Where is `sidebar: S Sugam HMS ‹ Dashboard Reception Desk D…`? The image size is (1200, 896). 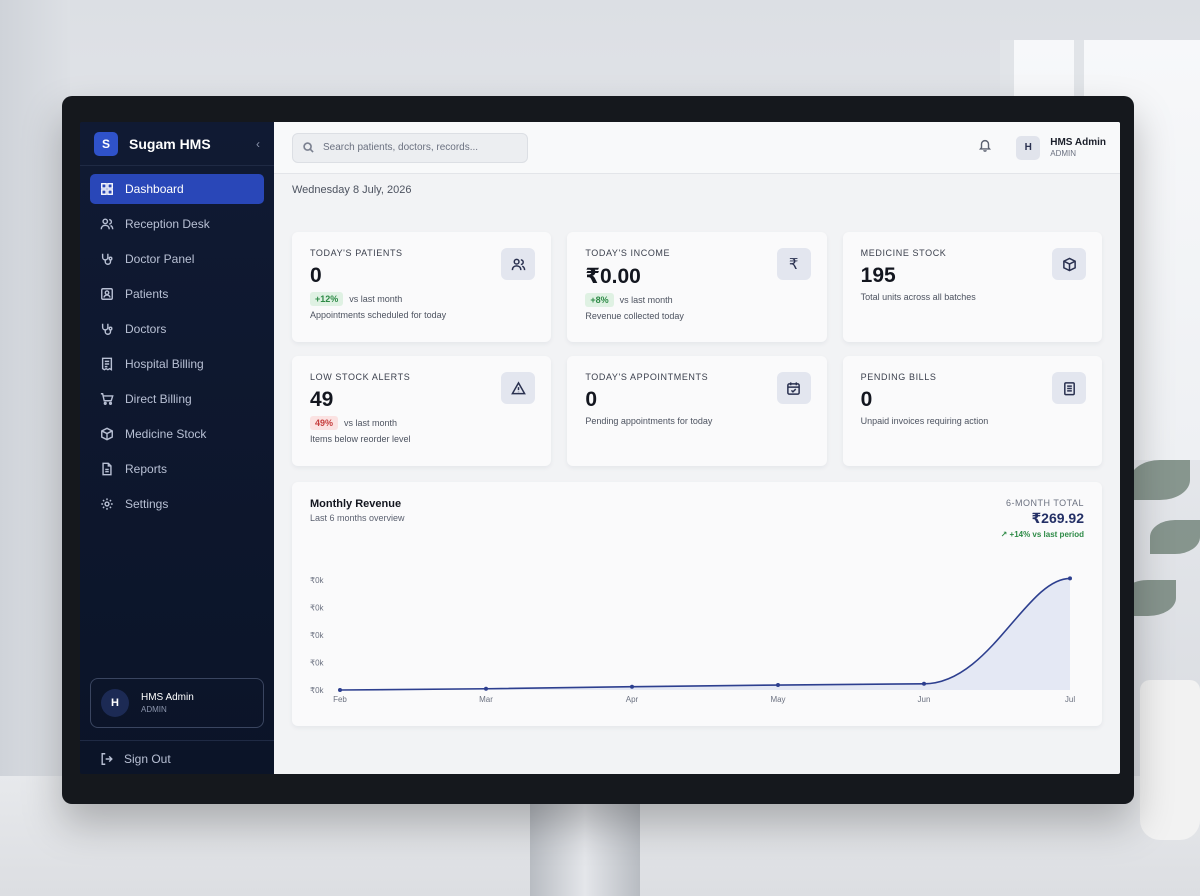 sidebar: S Sugam HMS ‹ Dashboard Reception Desk D… is located at coordinates (177, 448).